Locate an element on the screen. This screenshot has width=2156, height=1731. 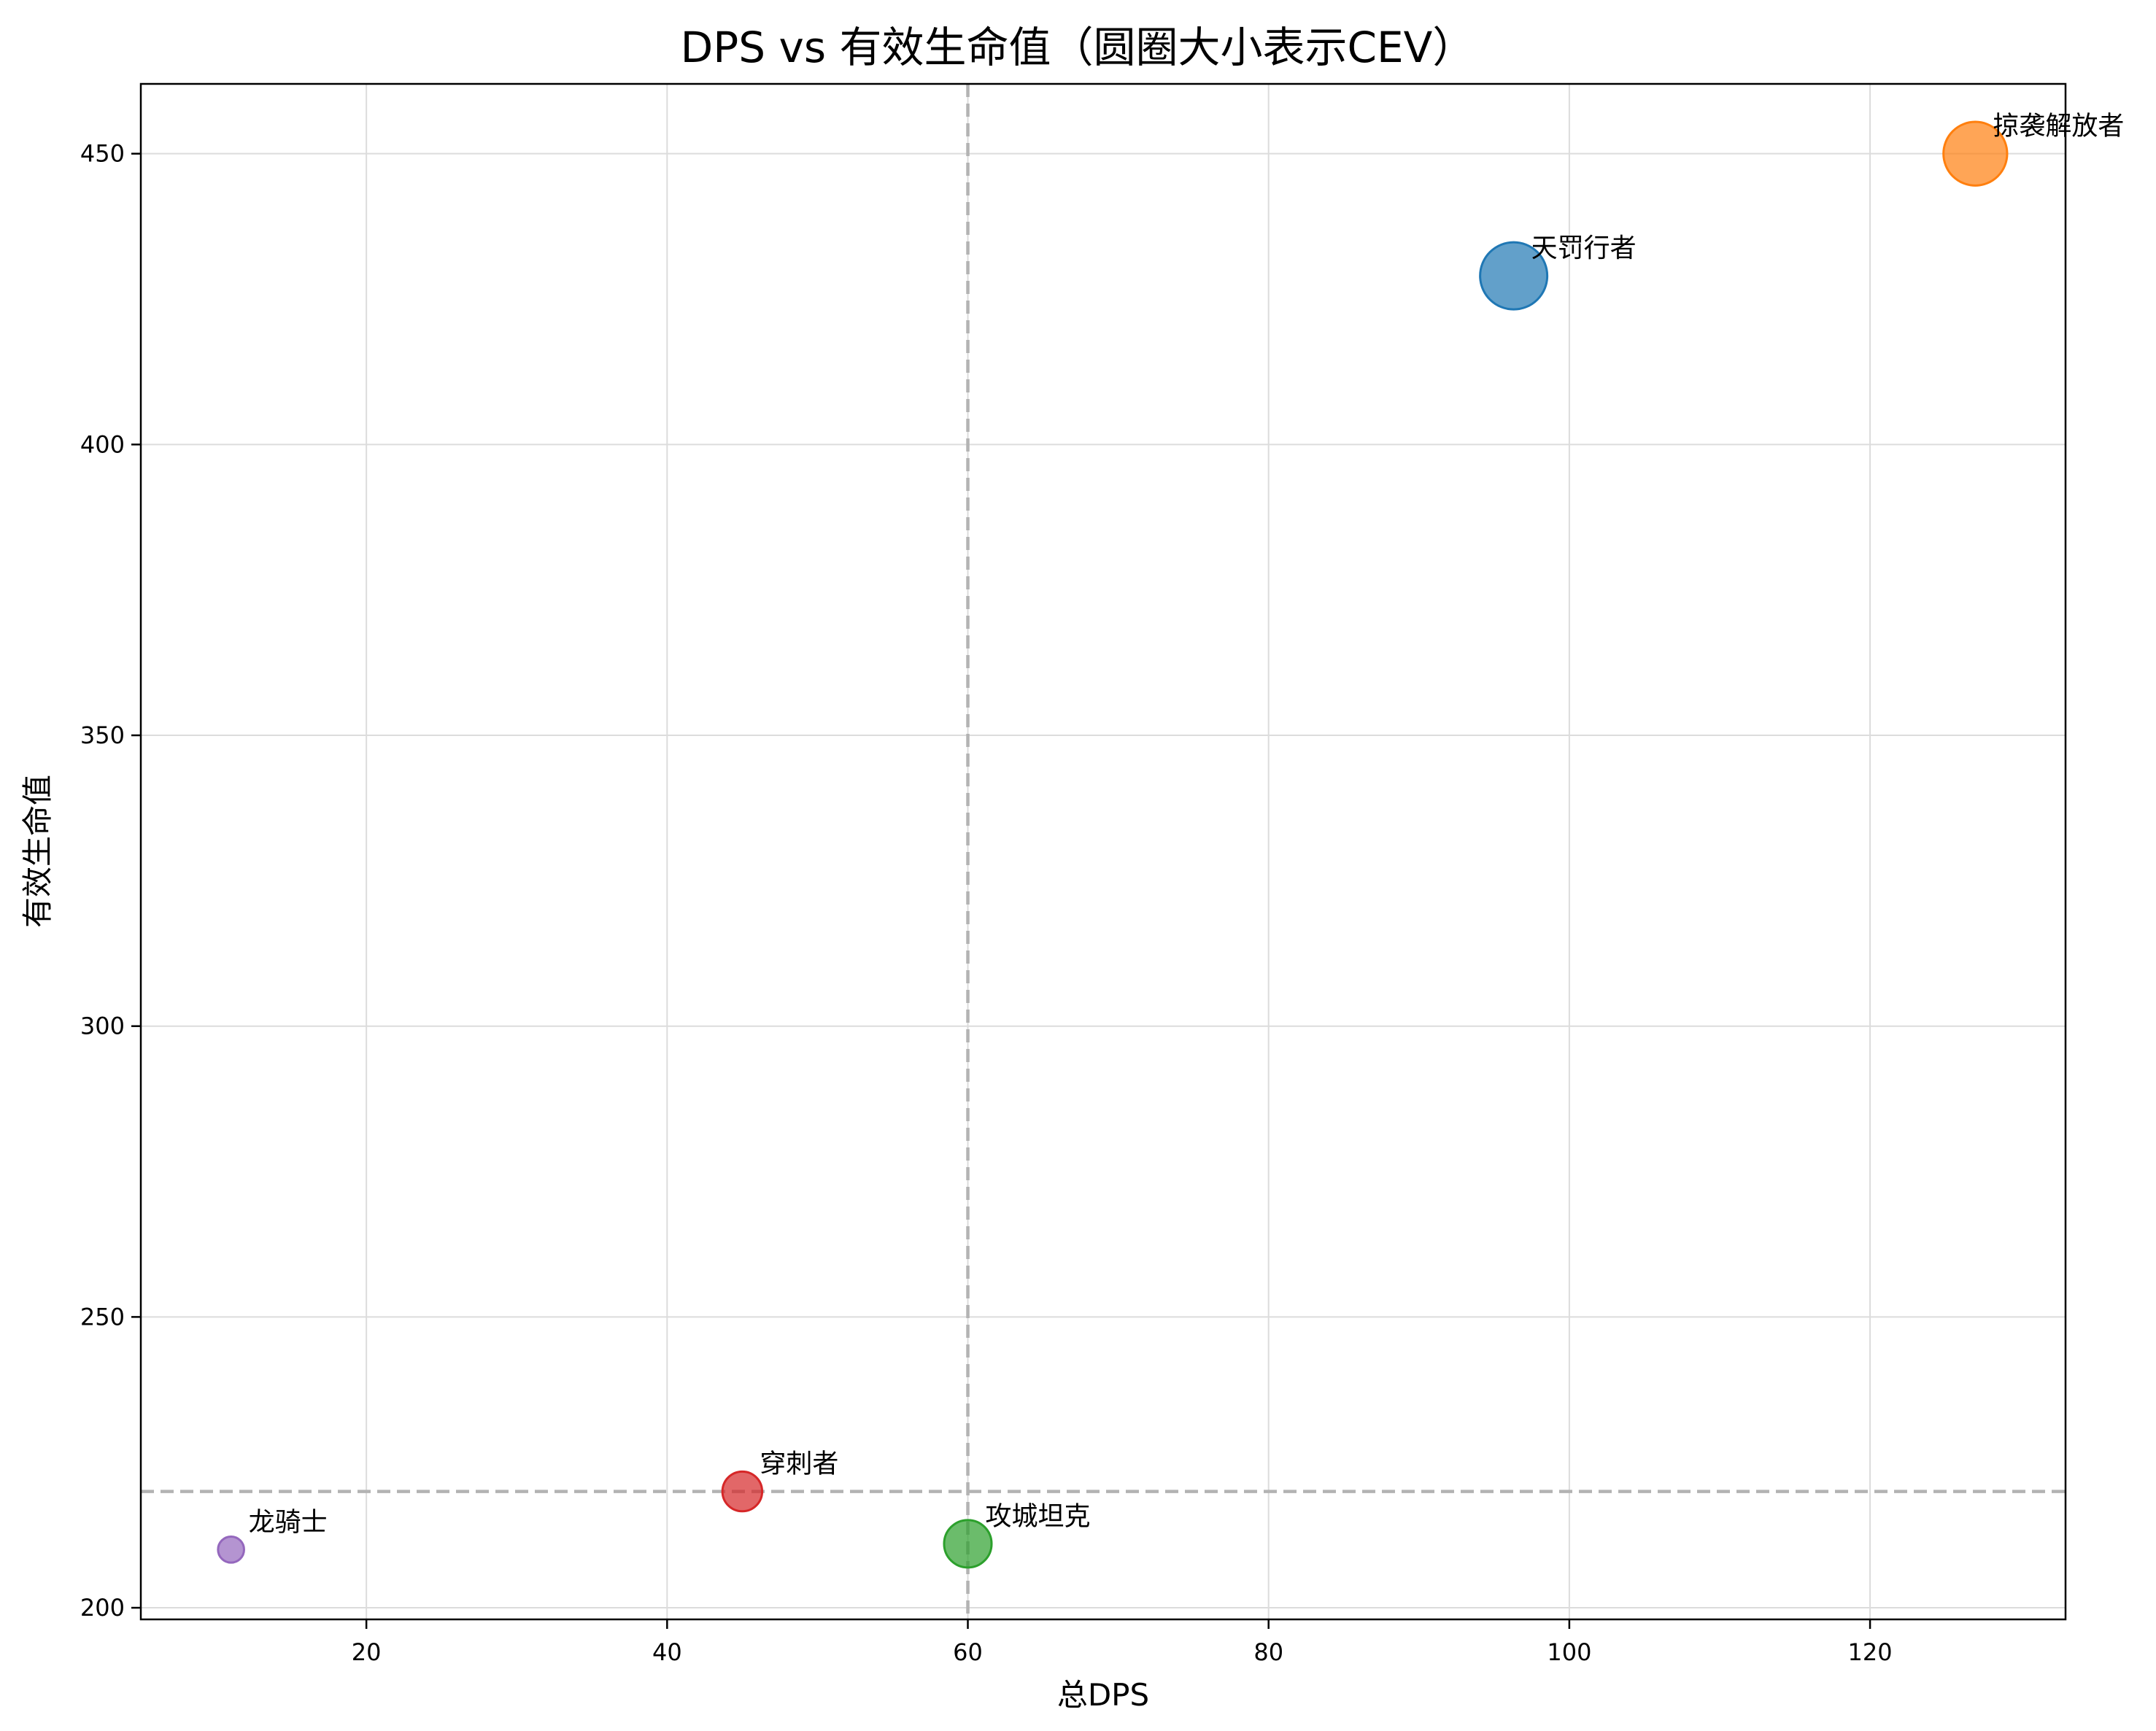
point-label: 穿刺者 is located at coordinates (799, 1464).